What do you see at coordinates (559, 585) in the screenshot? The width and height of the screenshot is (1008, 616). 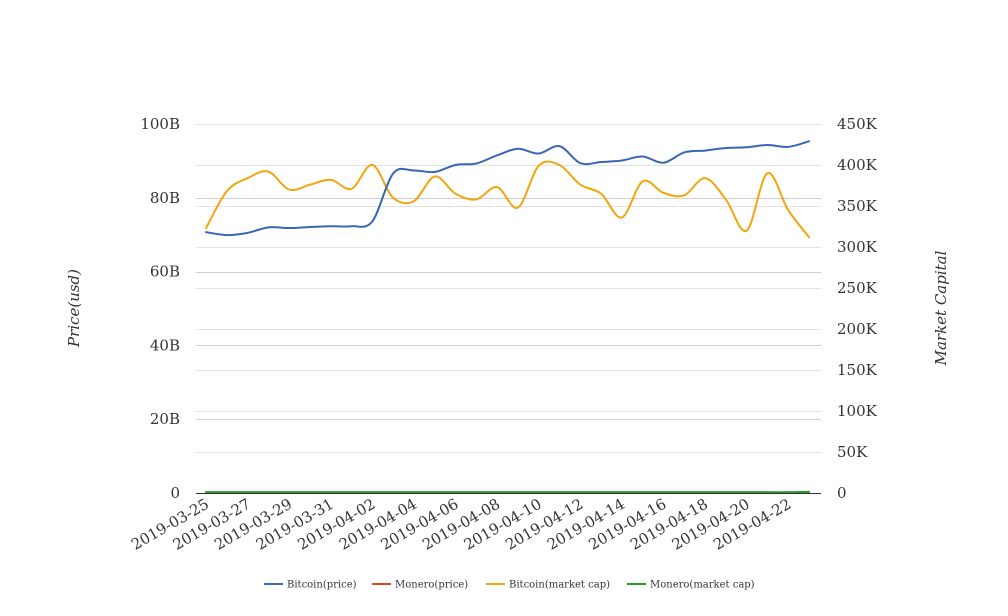 I see `legend-label-bitcoin-market-cap: Bitcoin(market cap)` at bounding box center [559, 585].